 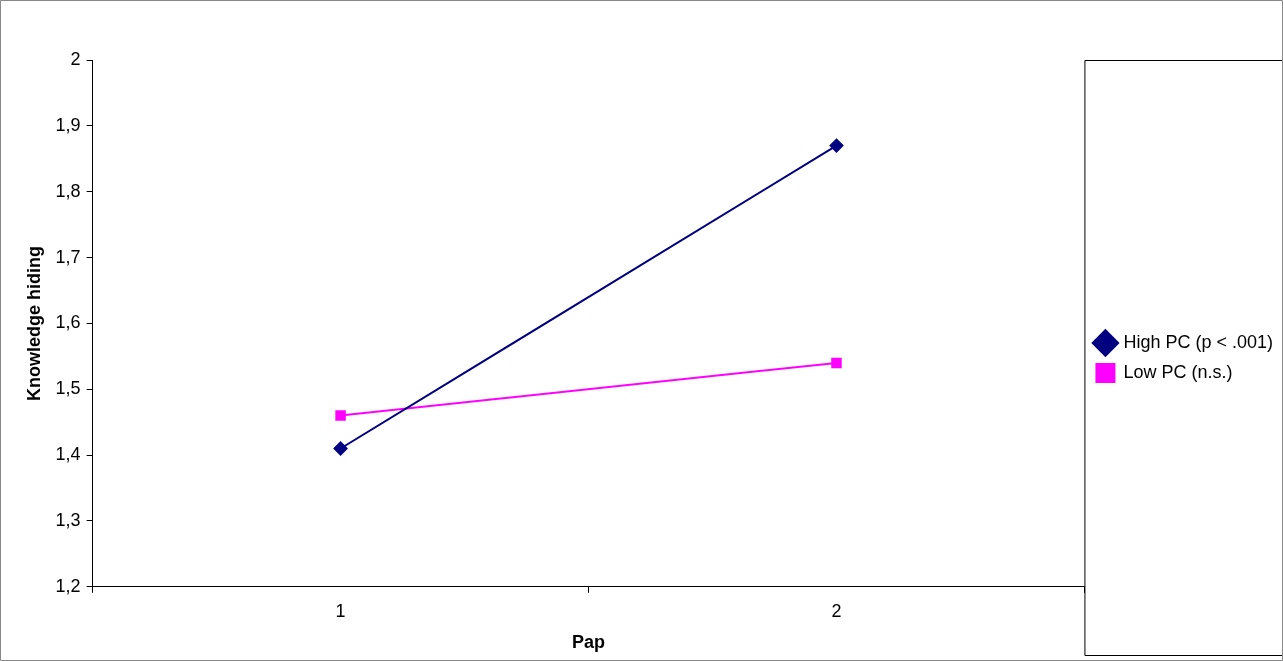 What do you see at coordinates (68, 124) in the screenshot?
I see `y-tick-label: 1,9` at bounding box center [68, 124].